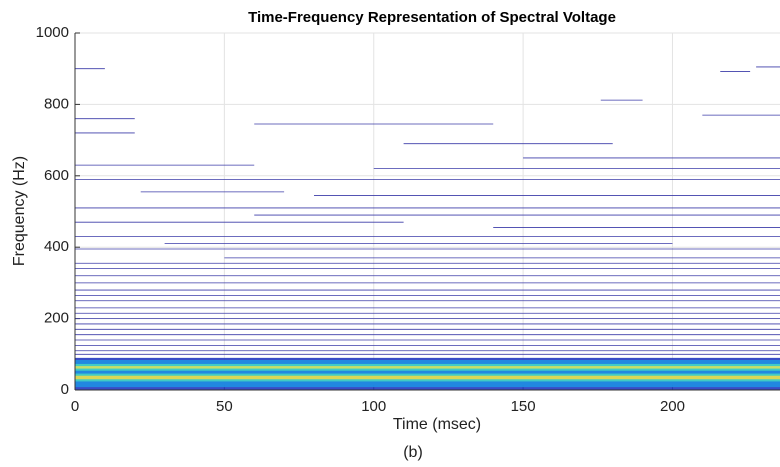 Image resolution: width=780 pixels, height=467 pixels. I want to click on x-tick-label: 200, so click(672, 406).